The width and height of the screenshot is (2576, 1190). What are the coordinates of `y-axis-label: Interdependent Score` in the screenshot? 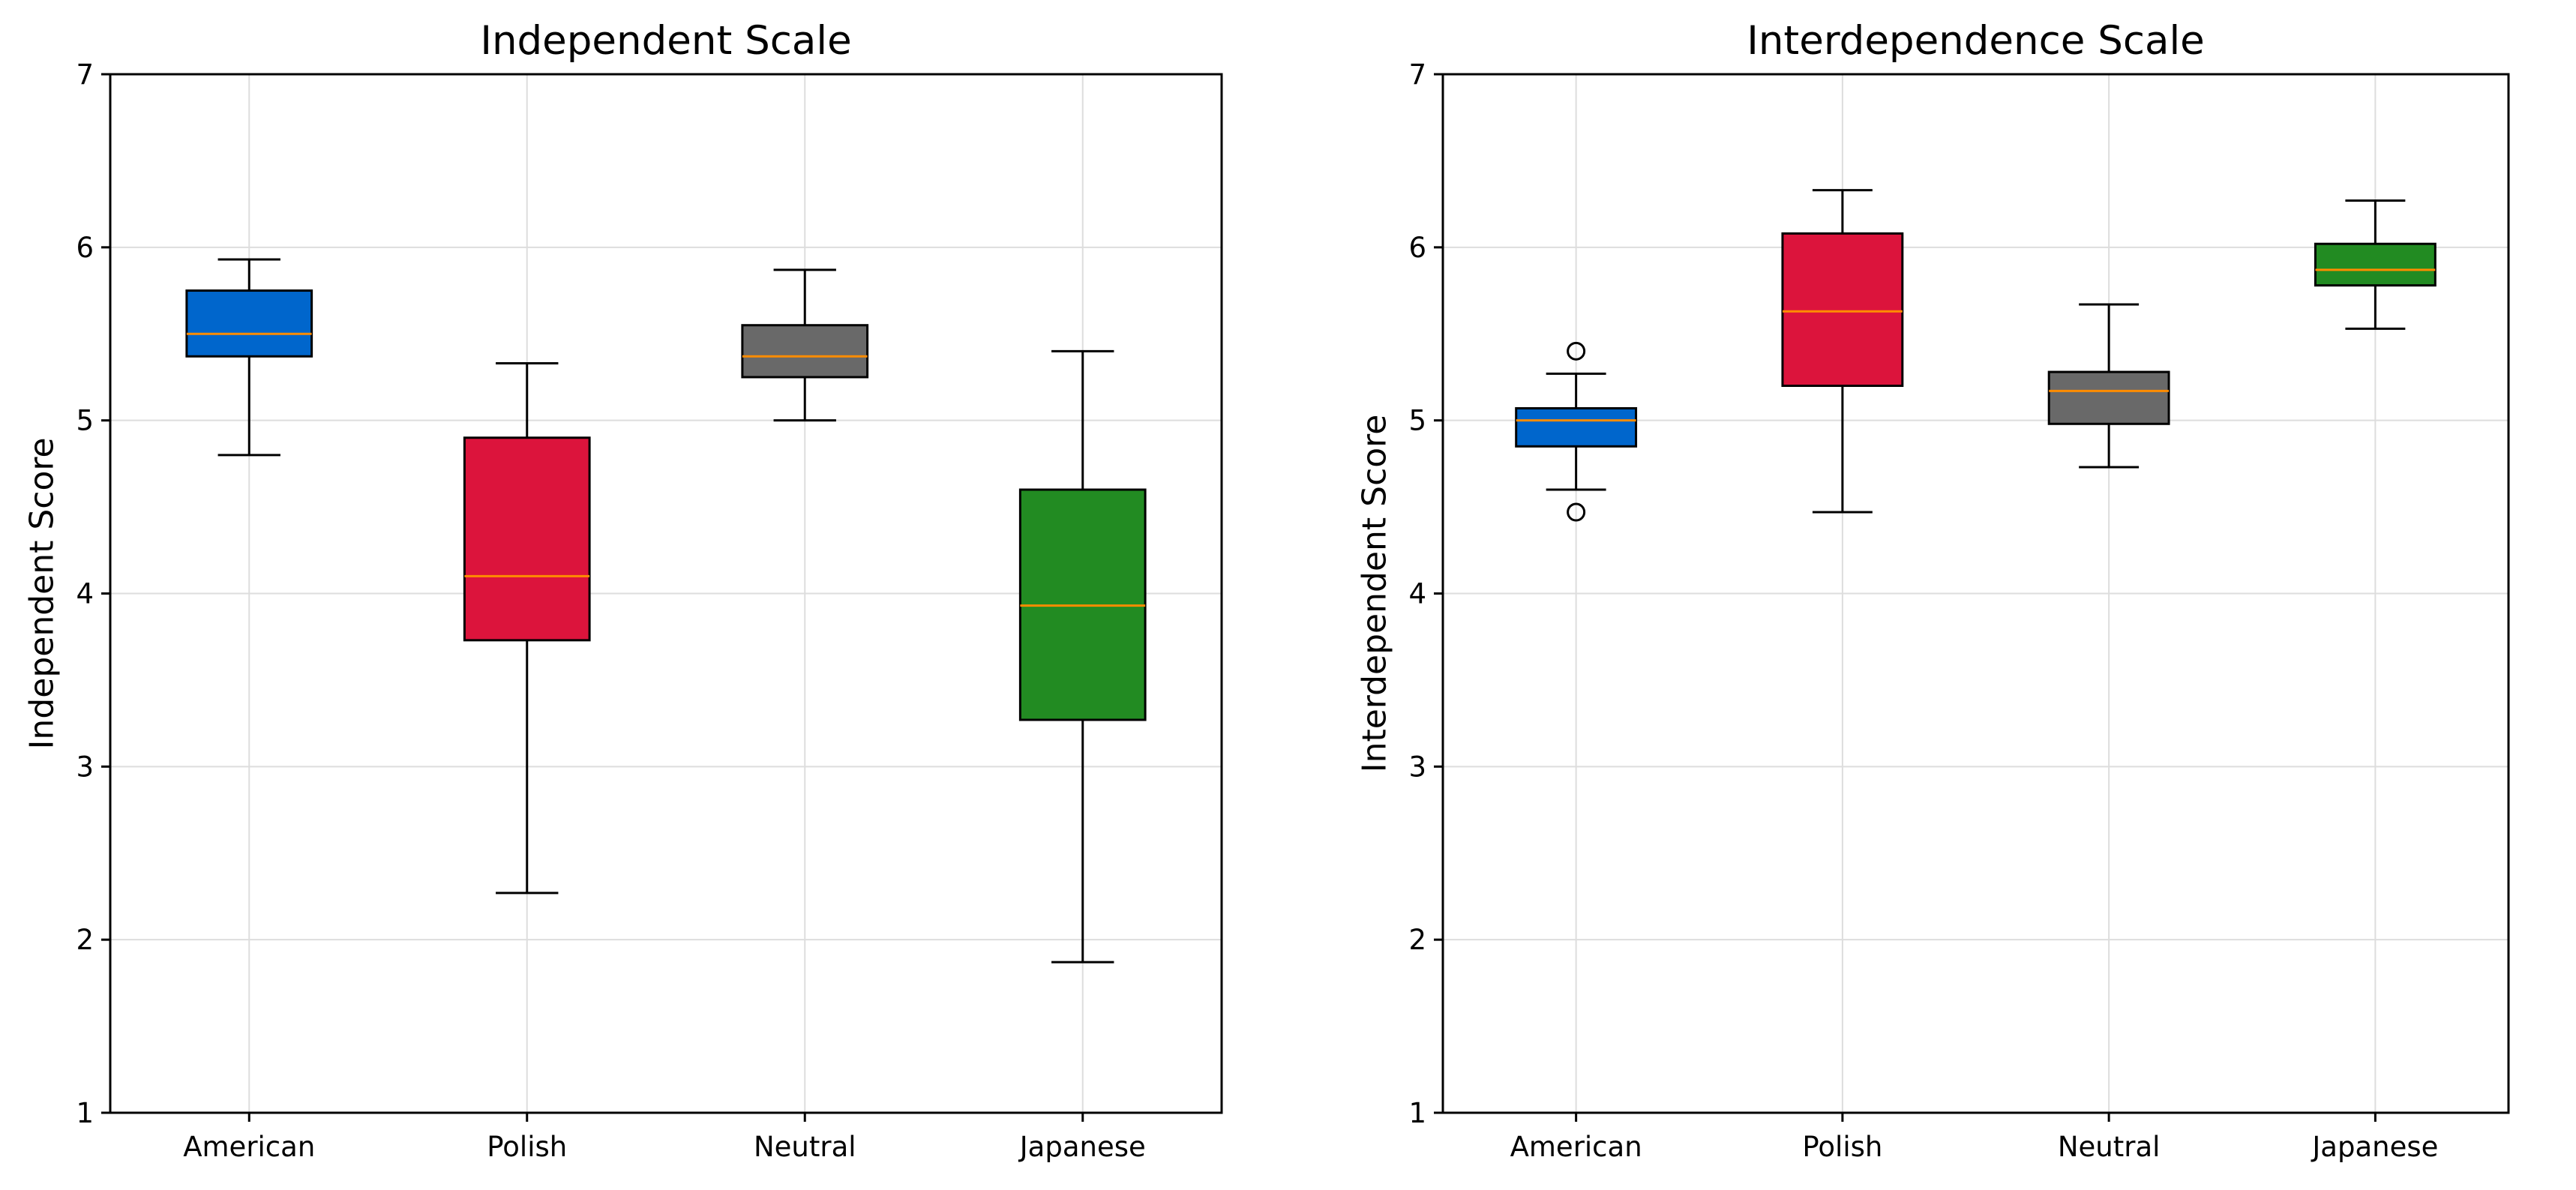 It's located at (1374, 594).